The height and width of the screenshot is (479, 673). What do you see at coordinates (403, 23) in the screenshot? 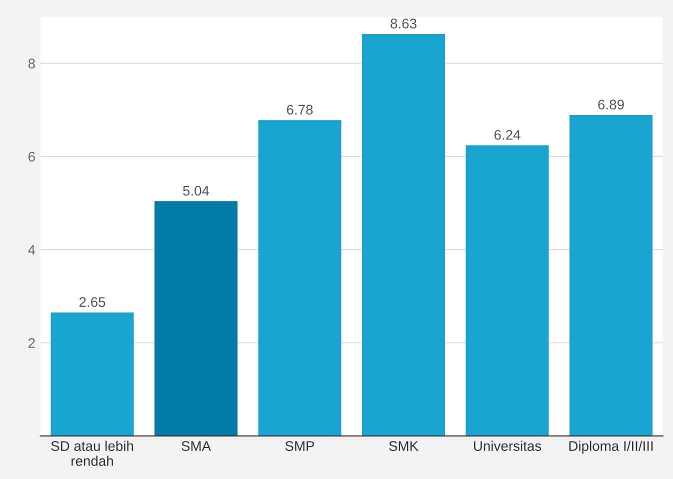
I see `data-label: 8.63` at bounding box center [403, 23].